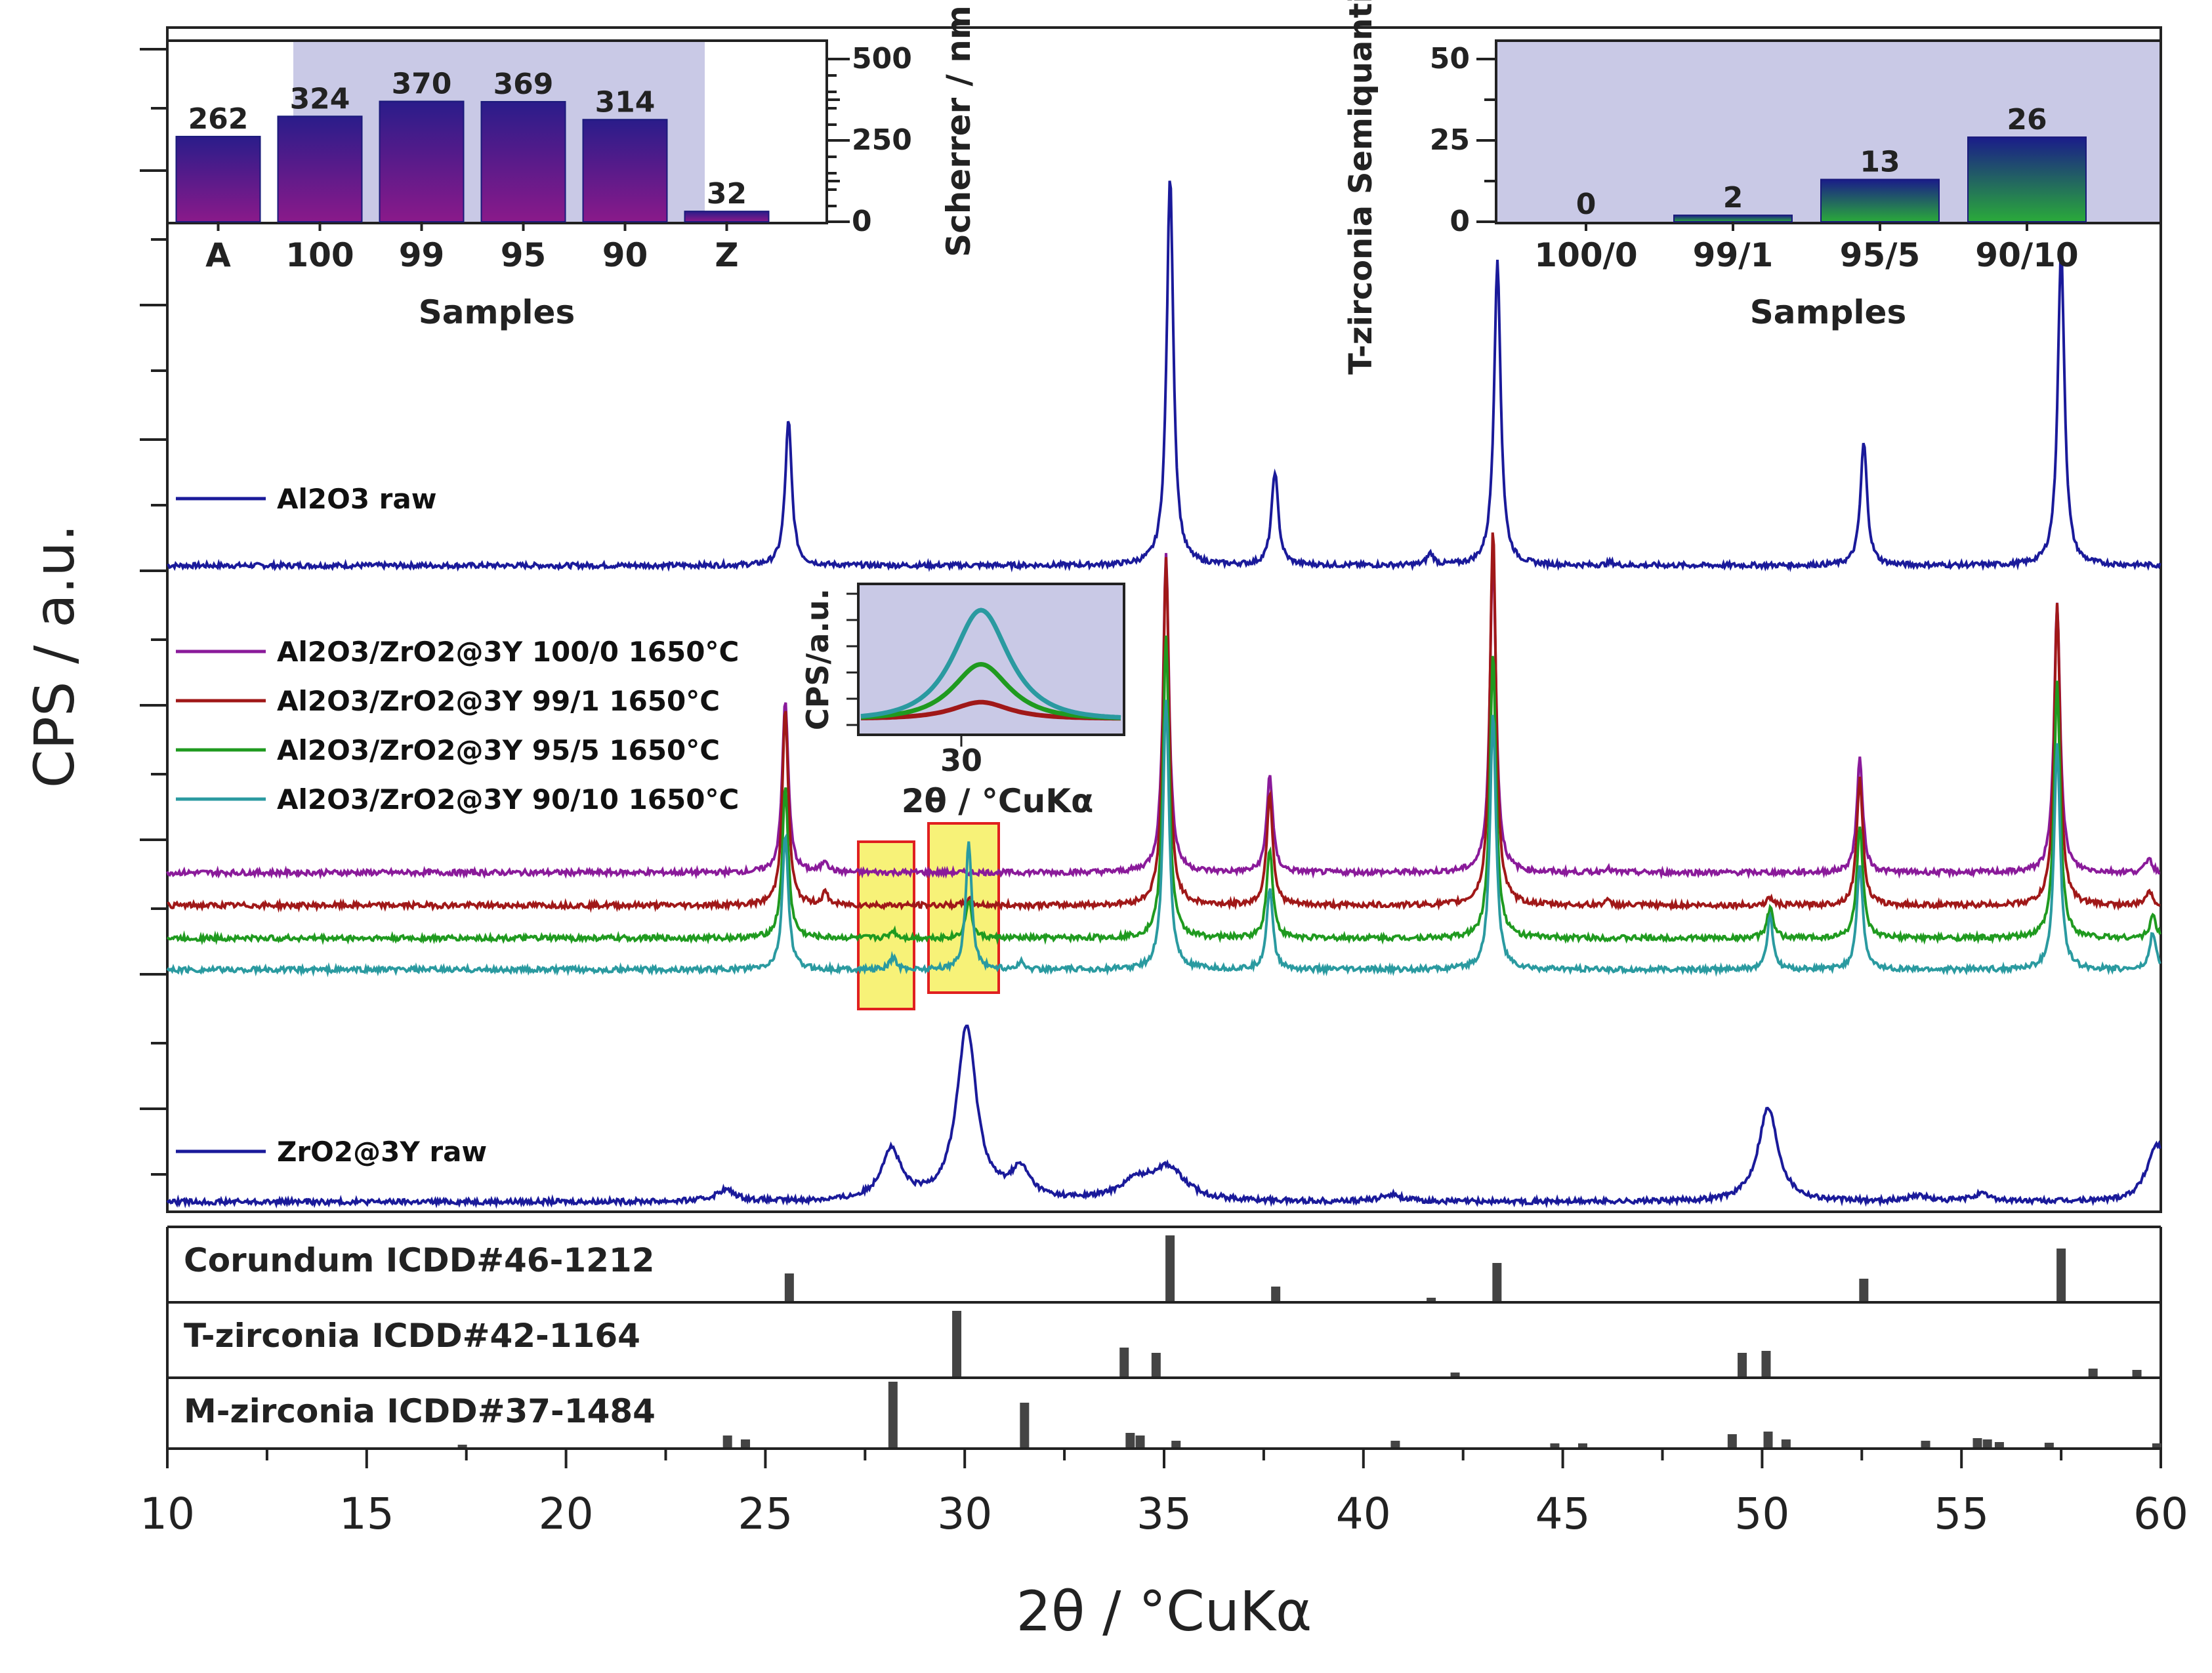  What do you see at coordinates (1361, 187) in the screenshot?
I see `inset-tzirconia-ylabel: T-zirconia Semiquanti / %` at bounding box center [1361, 187].